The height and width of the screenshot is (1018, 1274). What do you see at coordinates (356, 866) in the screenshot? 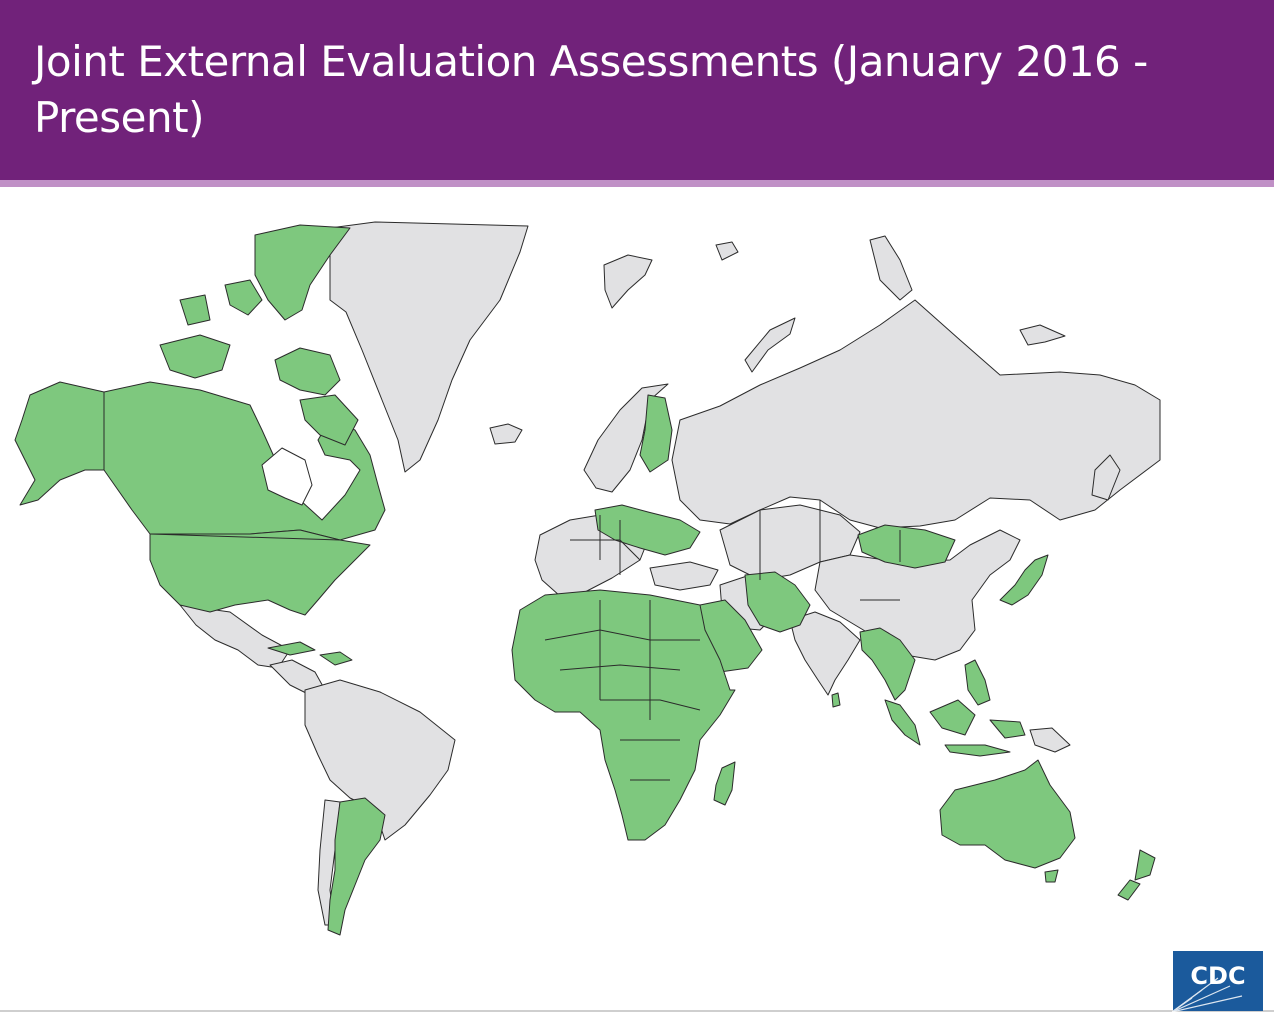
I see `argentina-region` at bounding box center [356, 866].